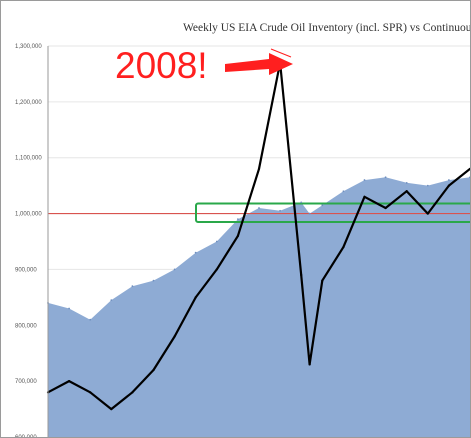 Image resolution: width=471 pixels, height=438 pixels. Describe the element at coordinates (26, 326) in the screenshot. I see `y-tick-label: 800,000` at that location.